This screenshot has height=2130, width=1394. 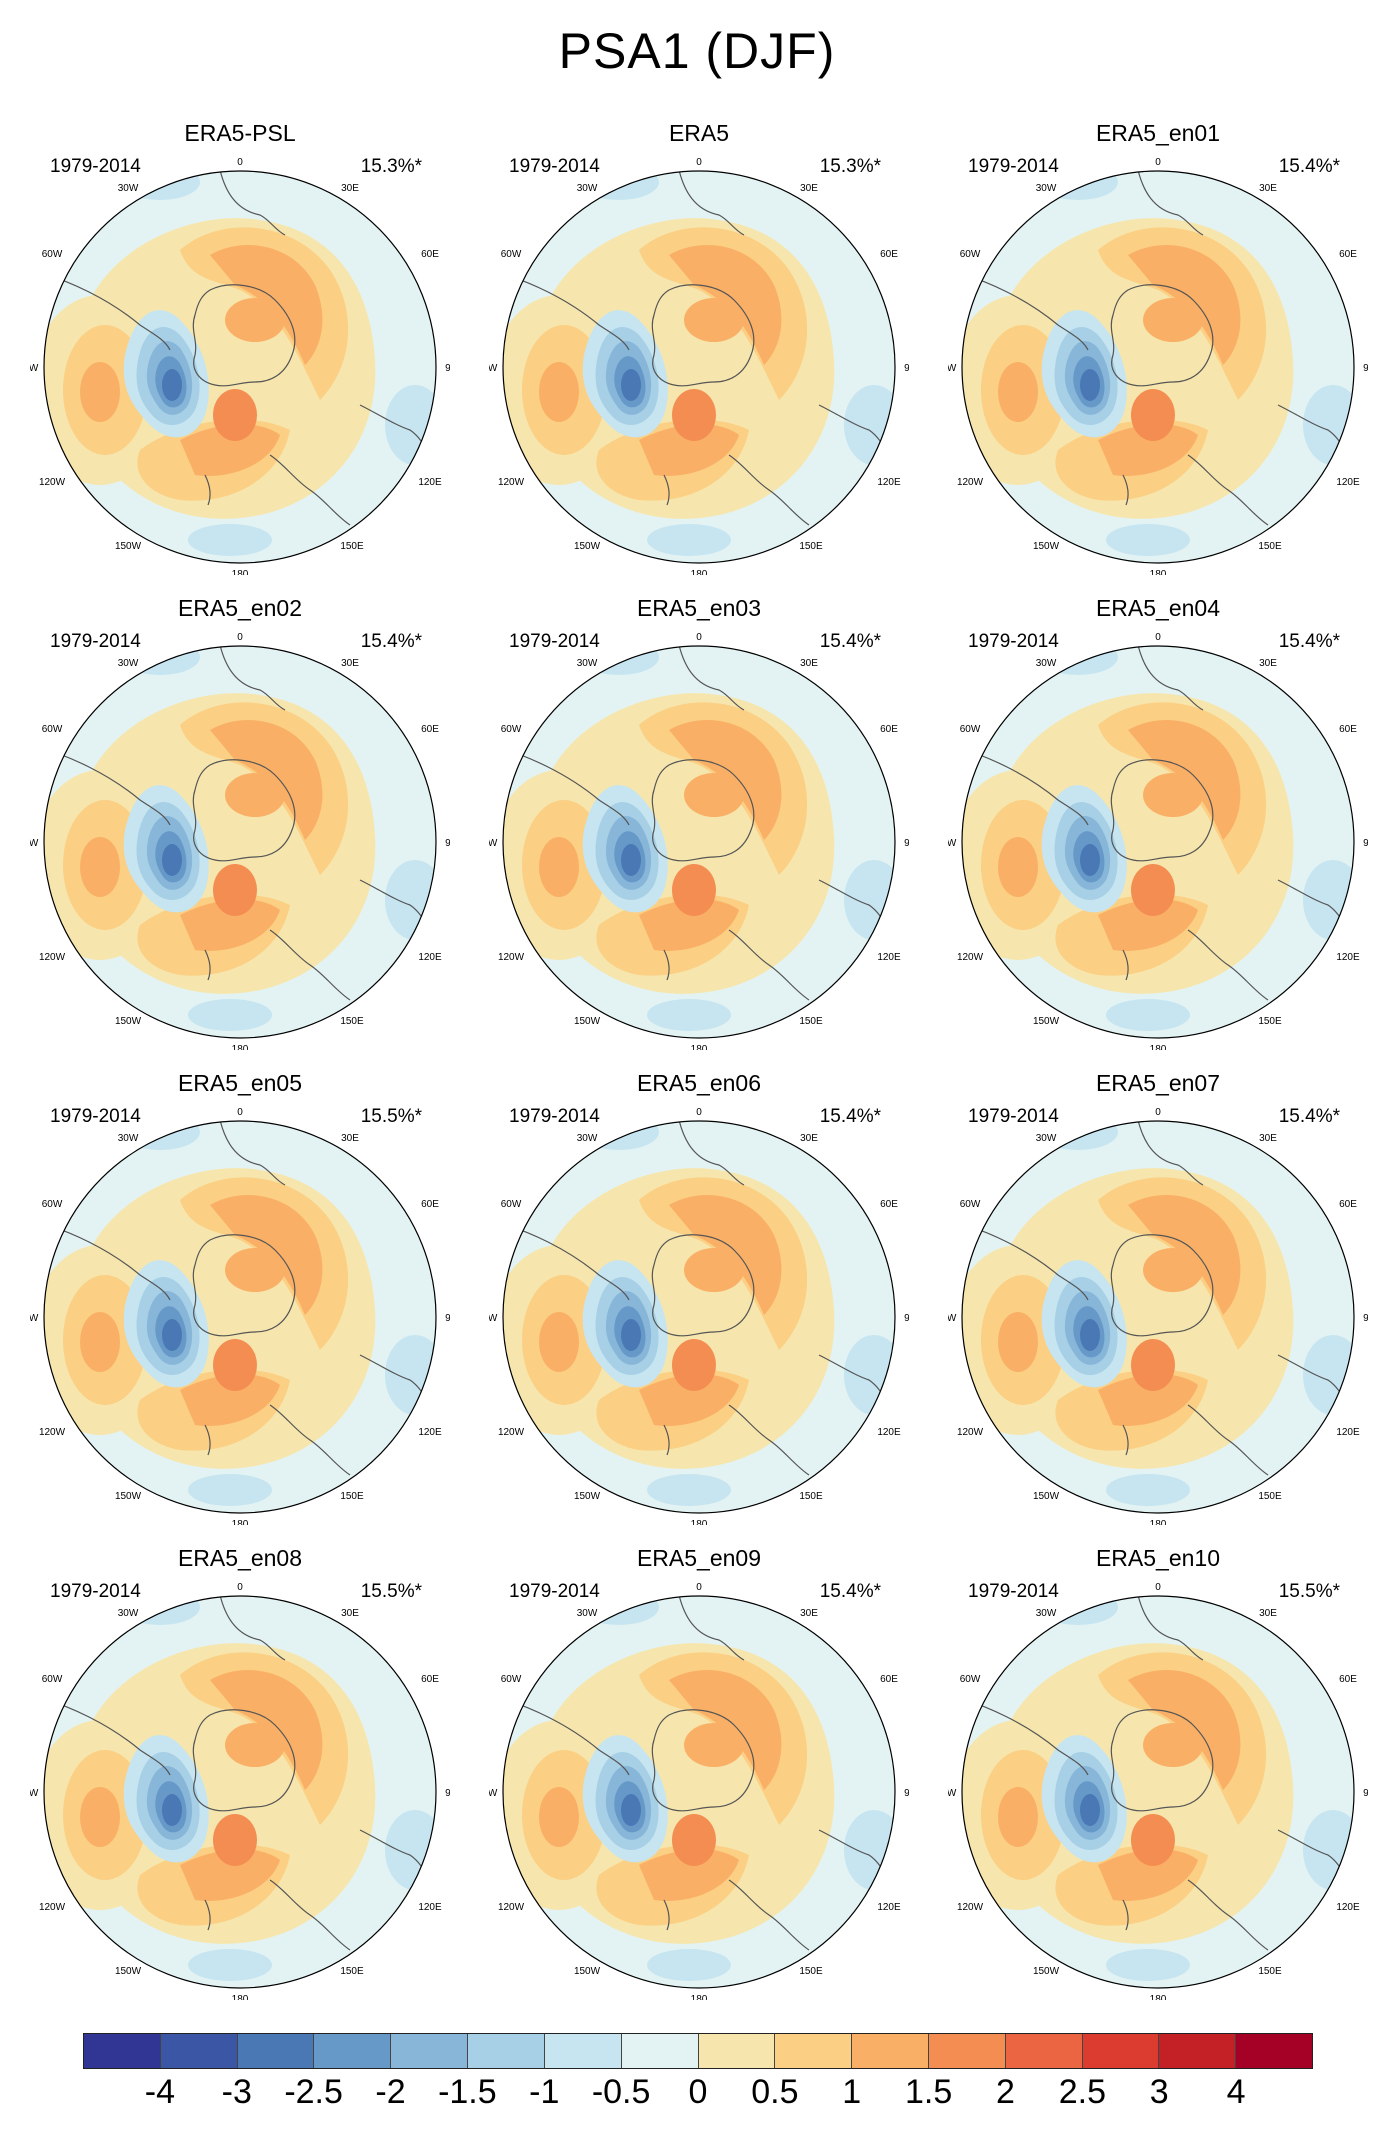 What do you see at coordinates (159, 2092) in the screenshot?
I see `colorbar-tick-label: -4` at bounding box center [159, 2092].